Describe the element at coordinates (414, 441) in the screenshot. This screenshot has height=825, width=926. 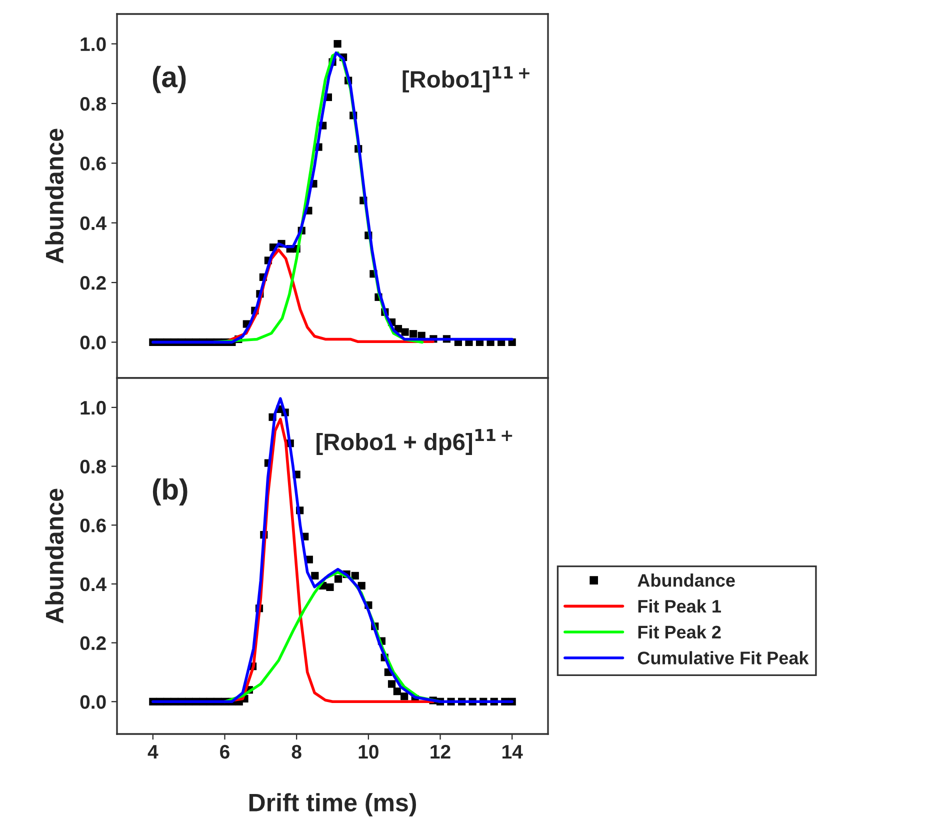
I see `annotation: [Robo1 + dp6]$^{11+}$` at that location.